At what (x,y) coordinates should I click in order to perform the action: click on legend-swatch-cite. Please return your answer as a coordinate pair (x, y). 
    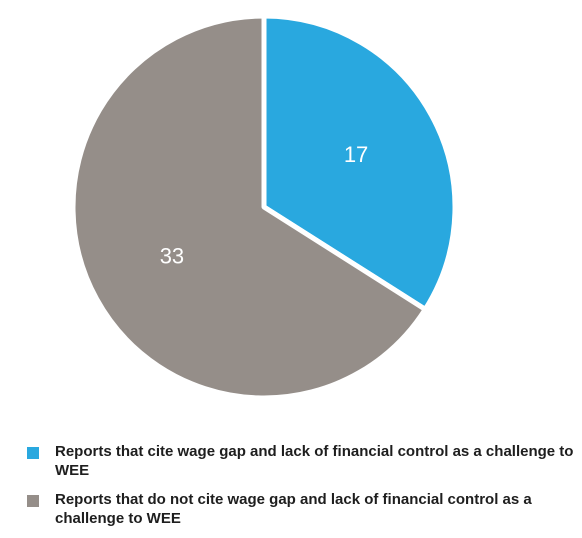
    Looking at the image, I should click on (33, 453).